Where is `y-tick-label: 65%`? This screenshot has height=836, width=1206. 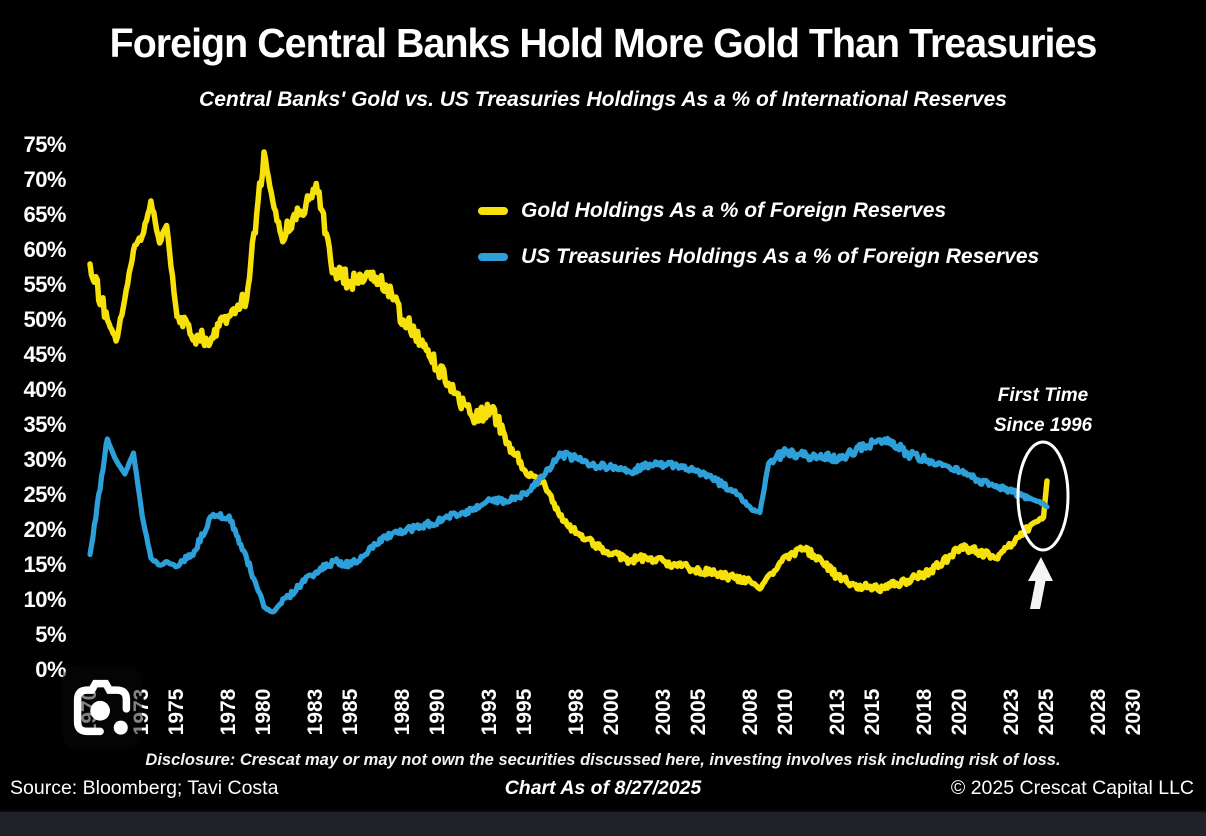 y-tick-label: 65% is located at coordinates (44, 214).